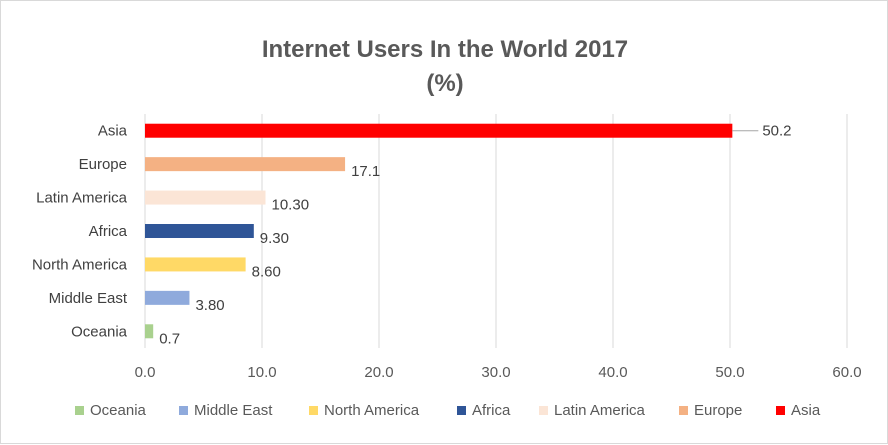 Image resolution: width=888 pixels, height=445 pixels. What do you see at coordinates (718, 410) in the screenshot?
I see `legend-label: Europe` at bounding box center [718, 410].